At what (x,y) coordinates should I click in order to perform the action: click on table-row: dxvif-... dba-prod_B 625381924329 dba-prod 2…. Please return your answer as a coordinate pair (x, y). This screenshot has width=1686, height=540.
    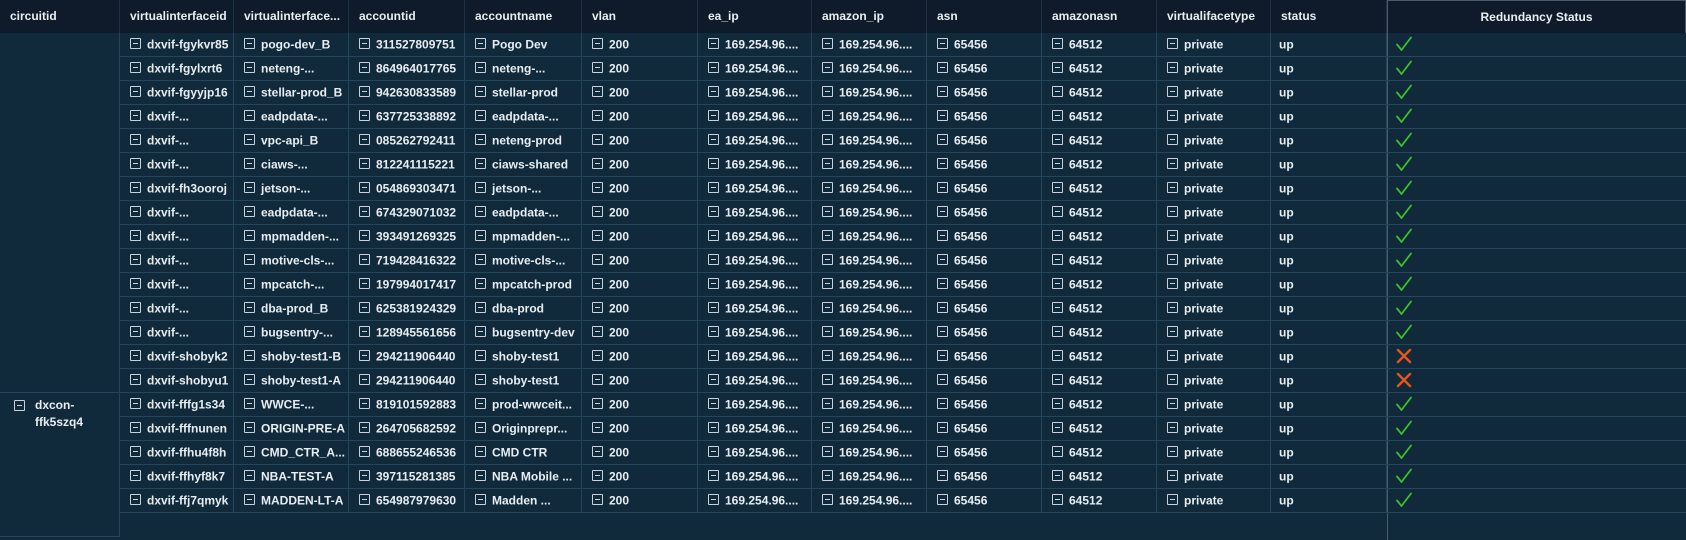
    Looking at the image, I should click on (903, 309).